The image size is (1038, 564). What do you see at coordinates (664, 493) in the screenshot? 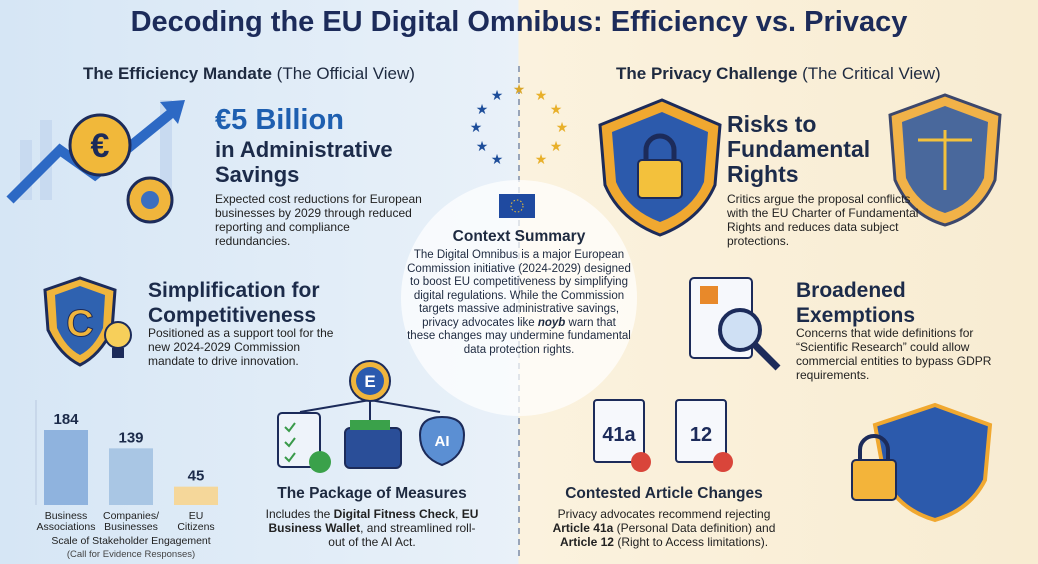
I see `articles-title: Contested Article Changes` at bounding box center [664, 493].